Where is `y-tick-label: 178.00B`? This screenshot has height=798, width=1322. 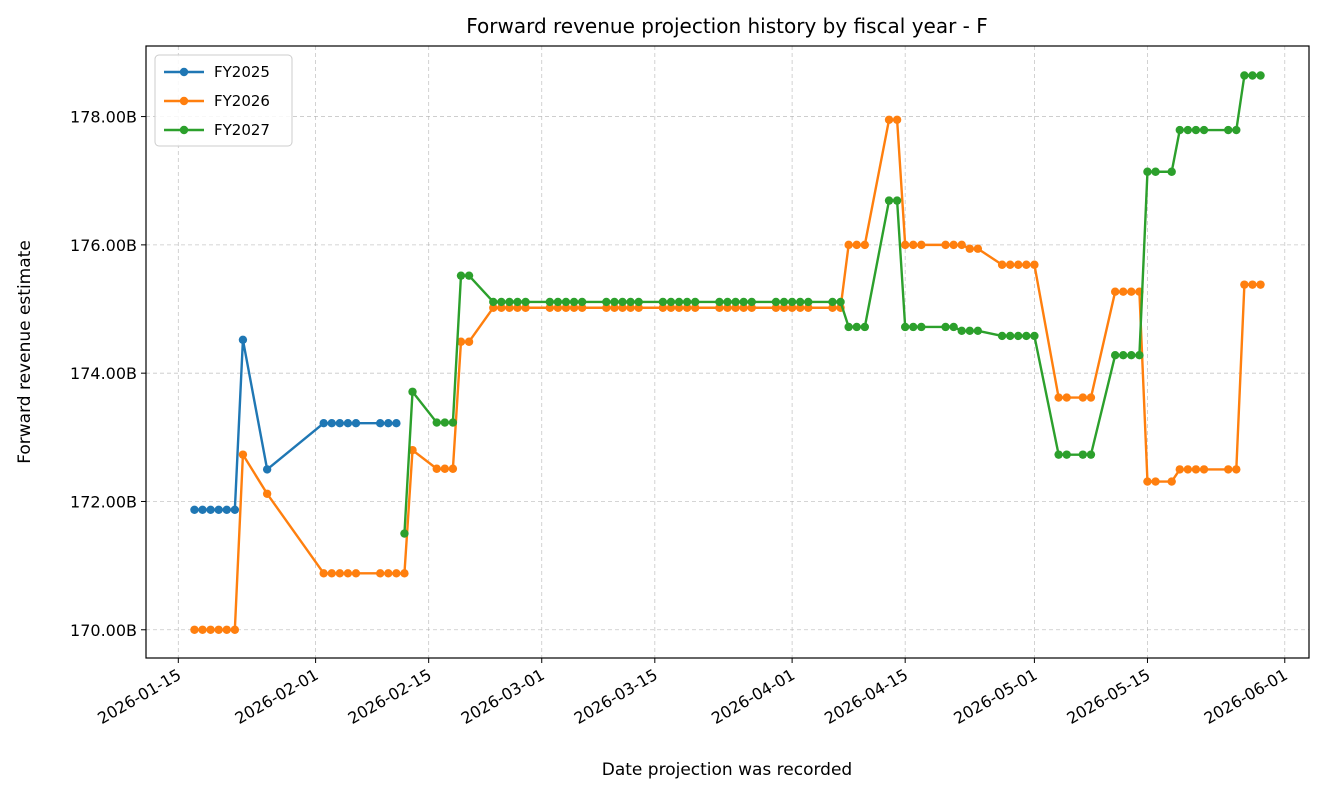
y-tick-label: 178.00B is located at coordinates (103, 117).